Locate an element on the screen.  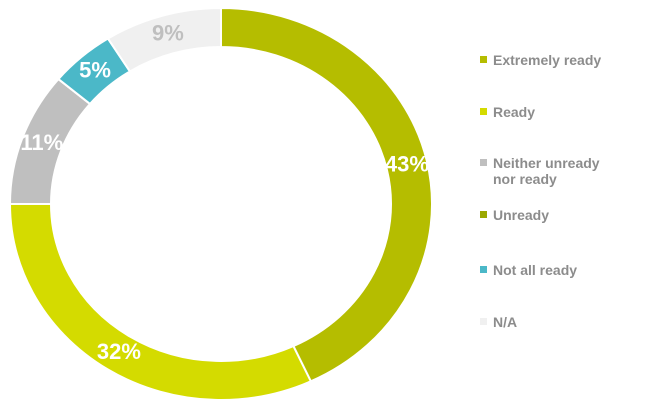
legend-item: Not all ready is located at coordinates (555, 270).